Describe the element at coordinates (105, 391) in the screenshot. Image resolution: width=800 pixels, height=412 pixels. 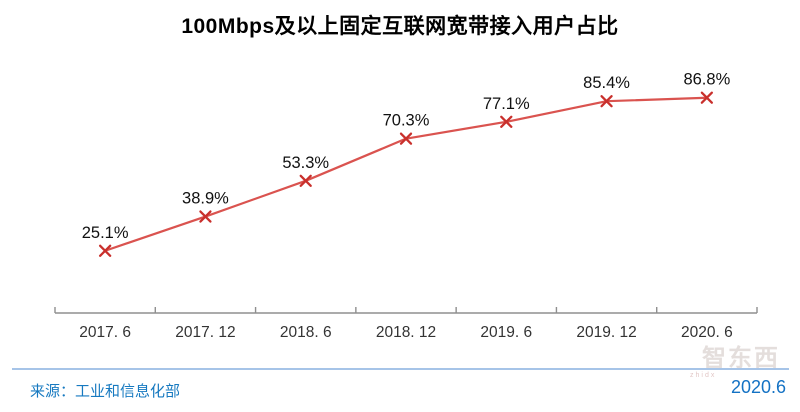
I see `source-label: 来源：工业和信息化部` at that location.